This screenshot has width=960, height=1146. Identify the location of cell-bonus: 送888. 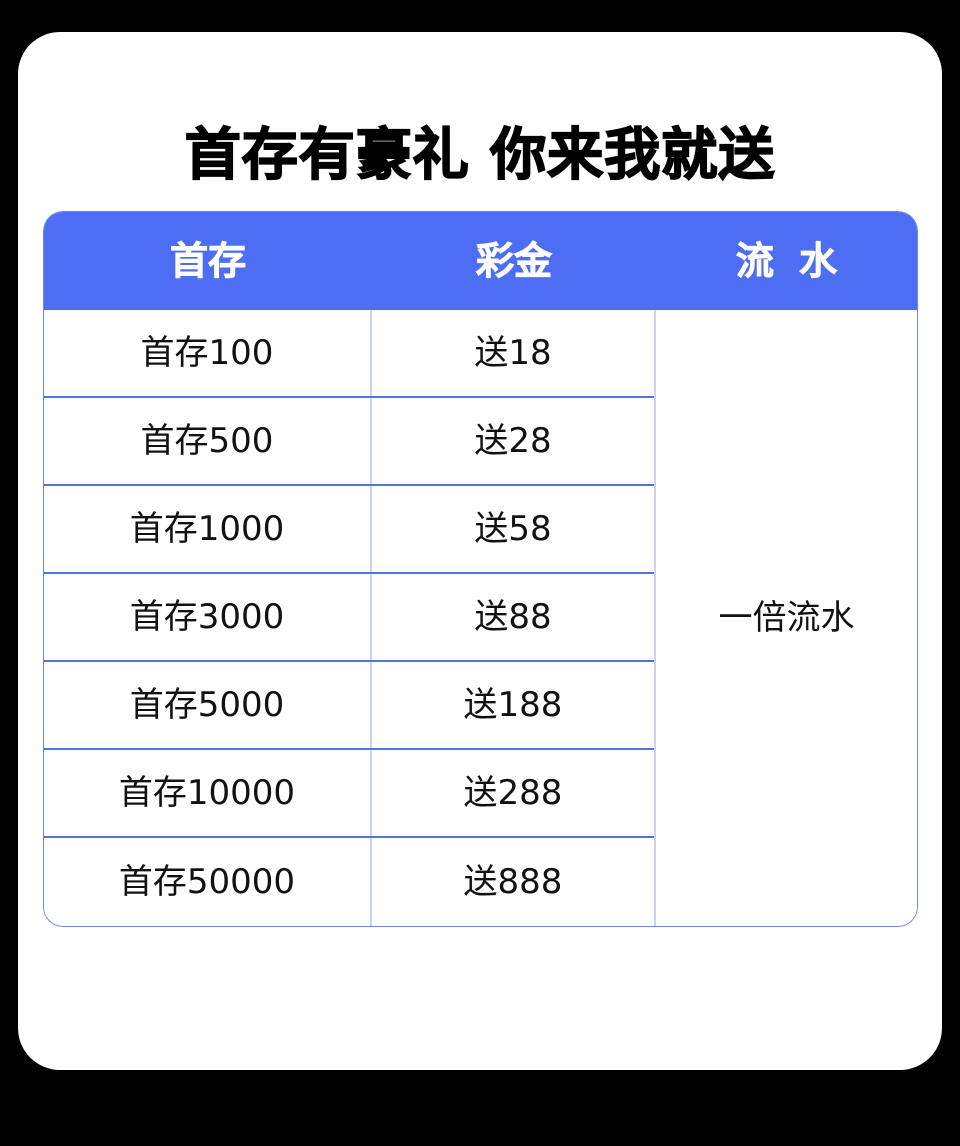
(513, 882).